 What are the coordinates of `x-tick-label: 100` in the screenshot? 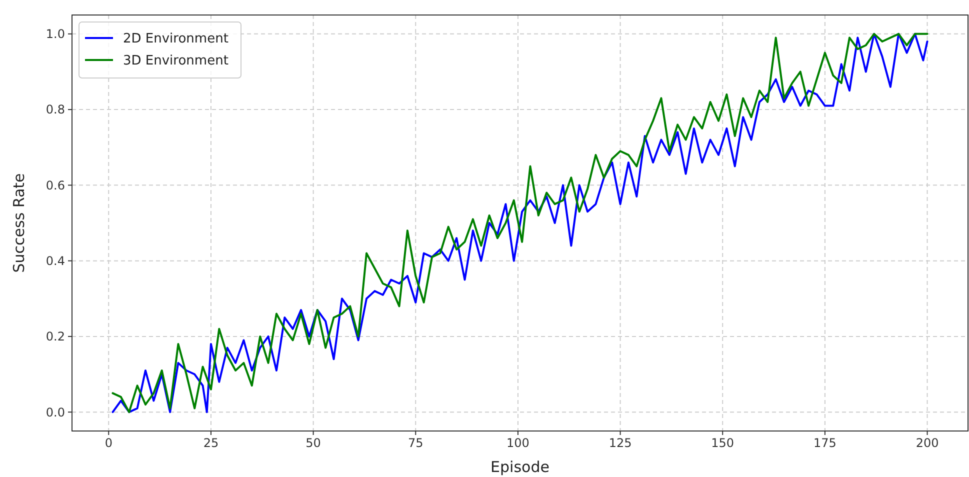 It's located at (518, 443).